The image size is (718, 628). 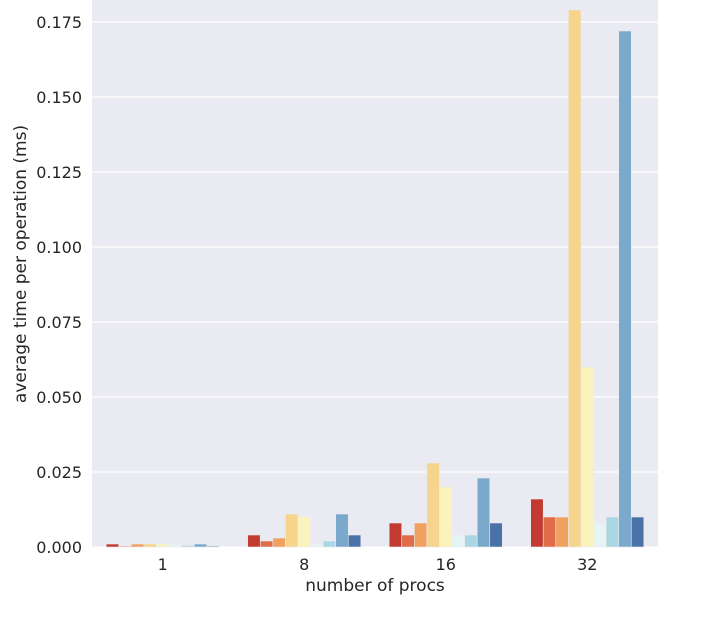 I want to click on y-tick-label: 0.175, so click(x=59, y=22).